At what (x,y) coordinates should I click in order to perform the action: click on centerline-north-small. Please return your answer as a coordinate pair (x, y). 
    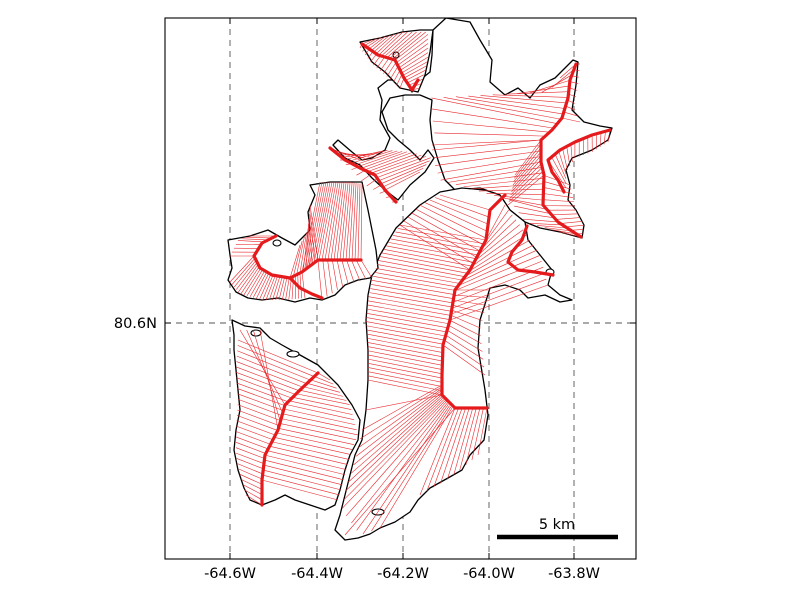
    Looking at the image, I should click on (363, 175).